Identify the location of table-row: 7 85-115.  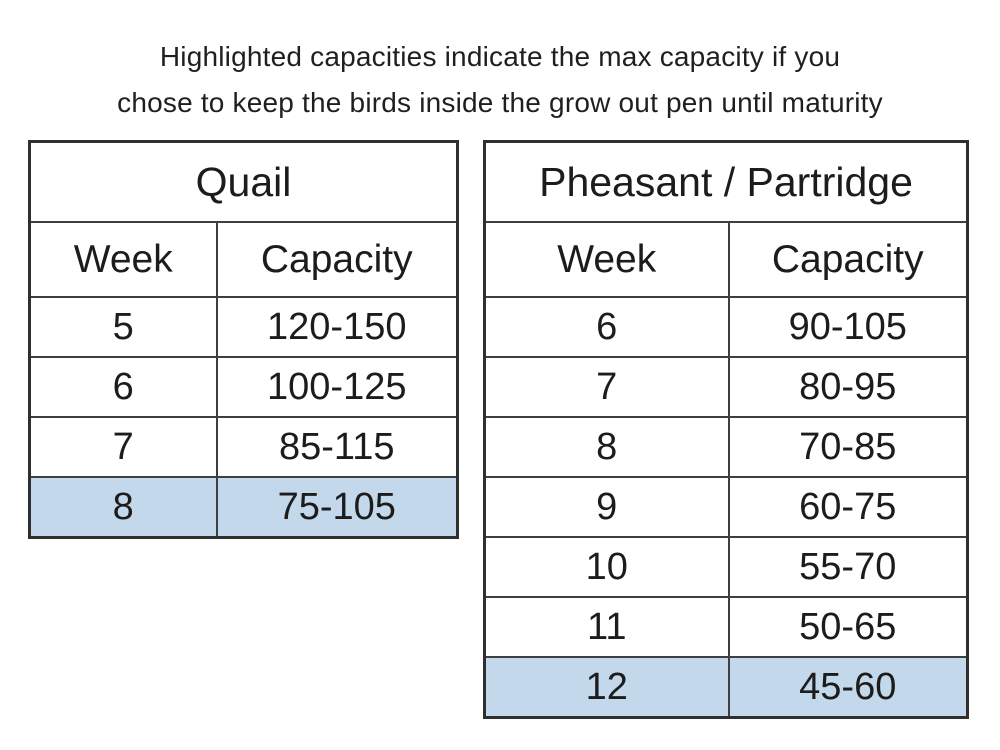
(243, 447).